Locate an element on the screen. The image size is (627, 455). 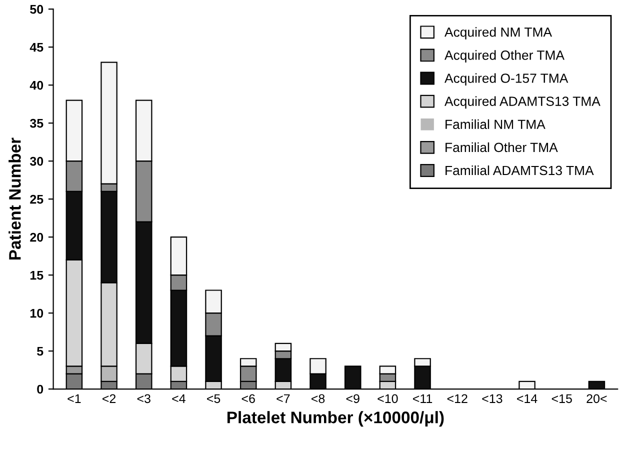
y-tick-label: 45 is located at coordinates (37, 47).